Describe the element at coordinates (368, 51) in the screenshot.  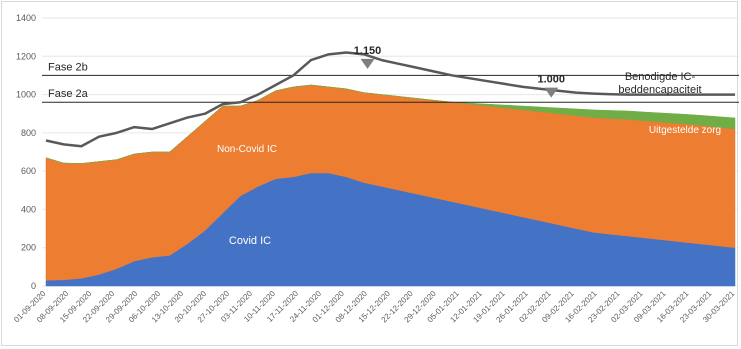
I see `annotation-label-1.150: 1.150` at that location.